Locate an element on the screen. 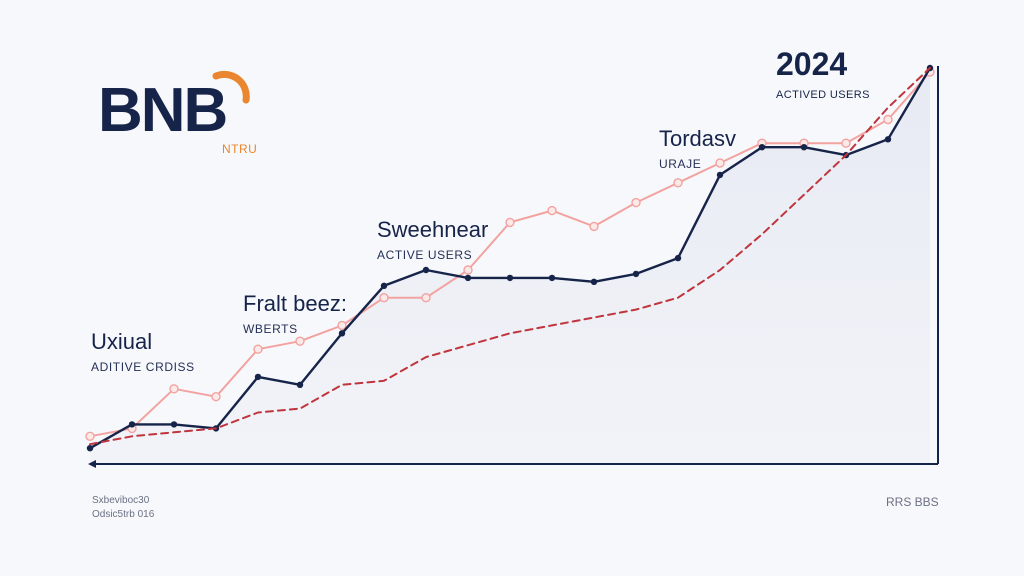 The height and width of the screenshot is (576, 1024). annotation-3: Sweehnear ACTIVE USERS is located at coordinates (433, 240).